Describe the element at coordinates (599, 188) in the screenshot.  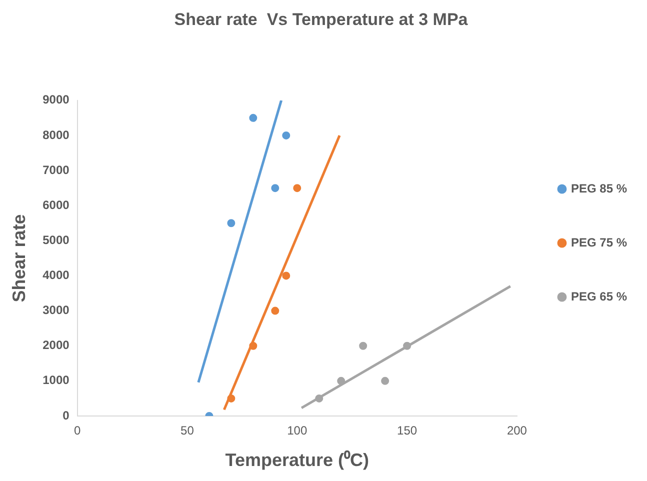
I see `legend-label: PEG 85 %` at that location.